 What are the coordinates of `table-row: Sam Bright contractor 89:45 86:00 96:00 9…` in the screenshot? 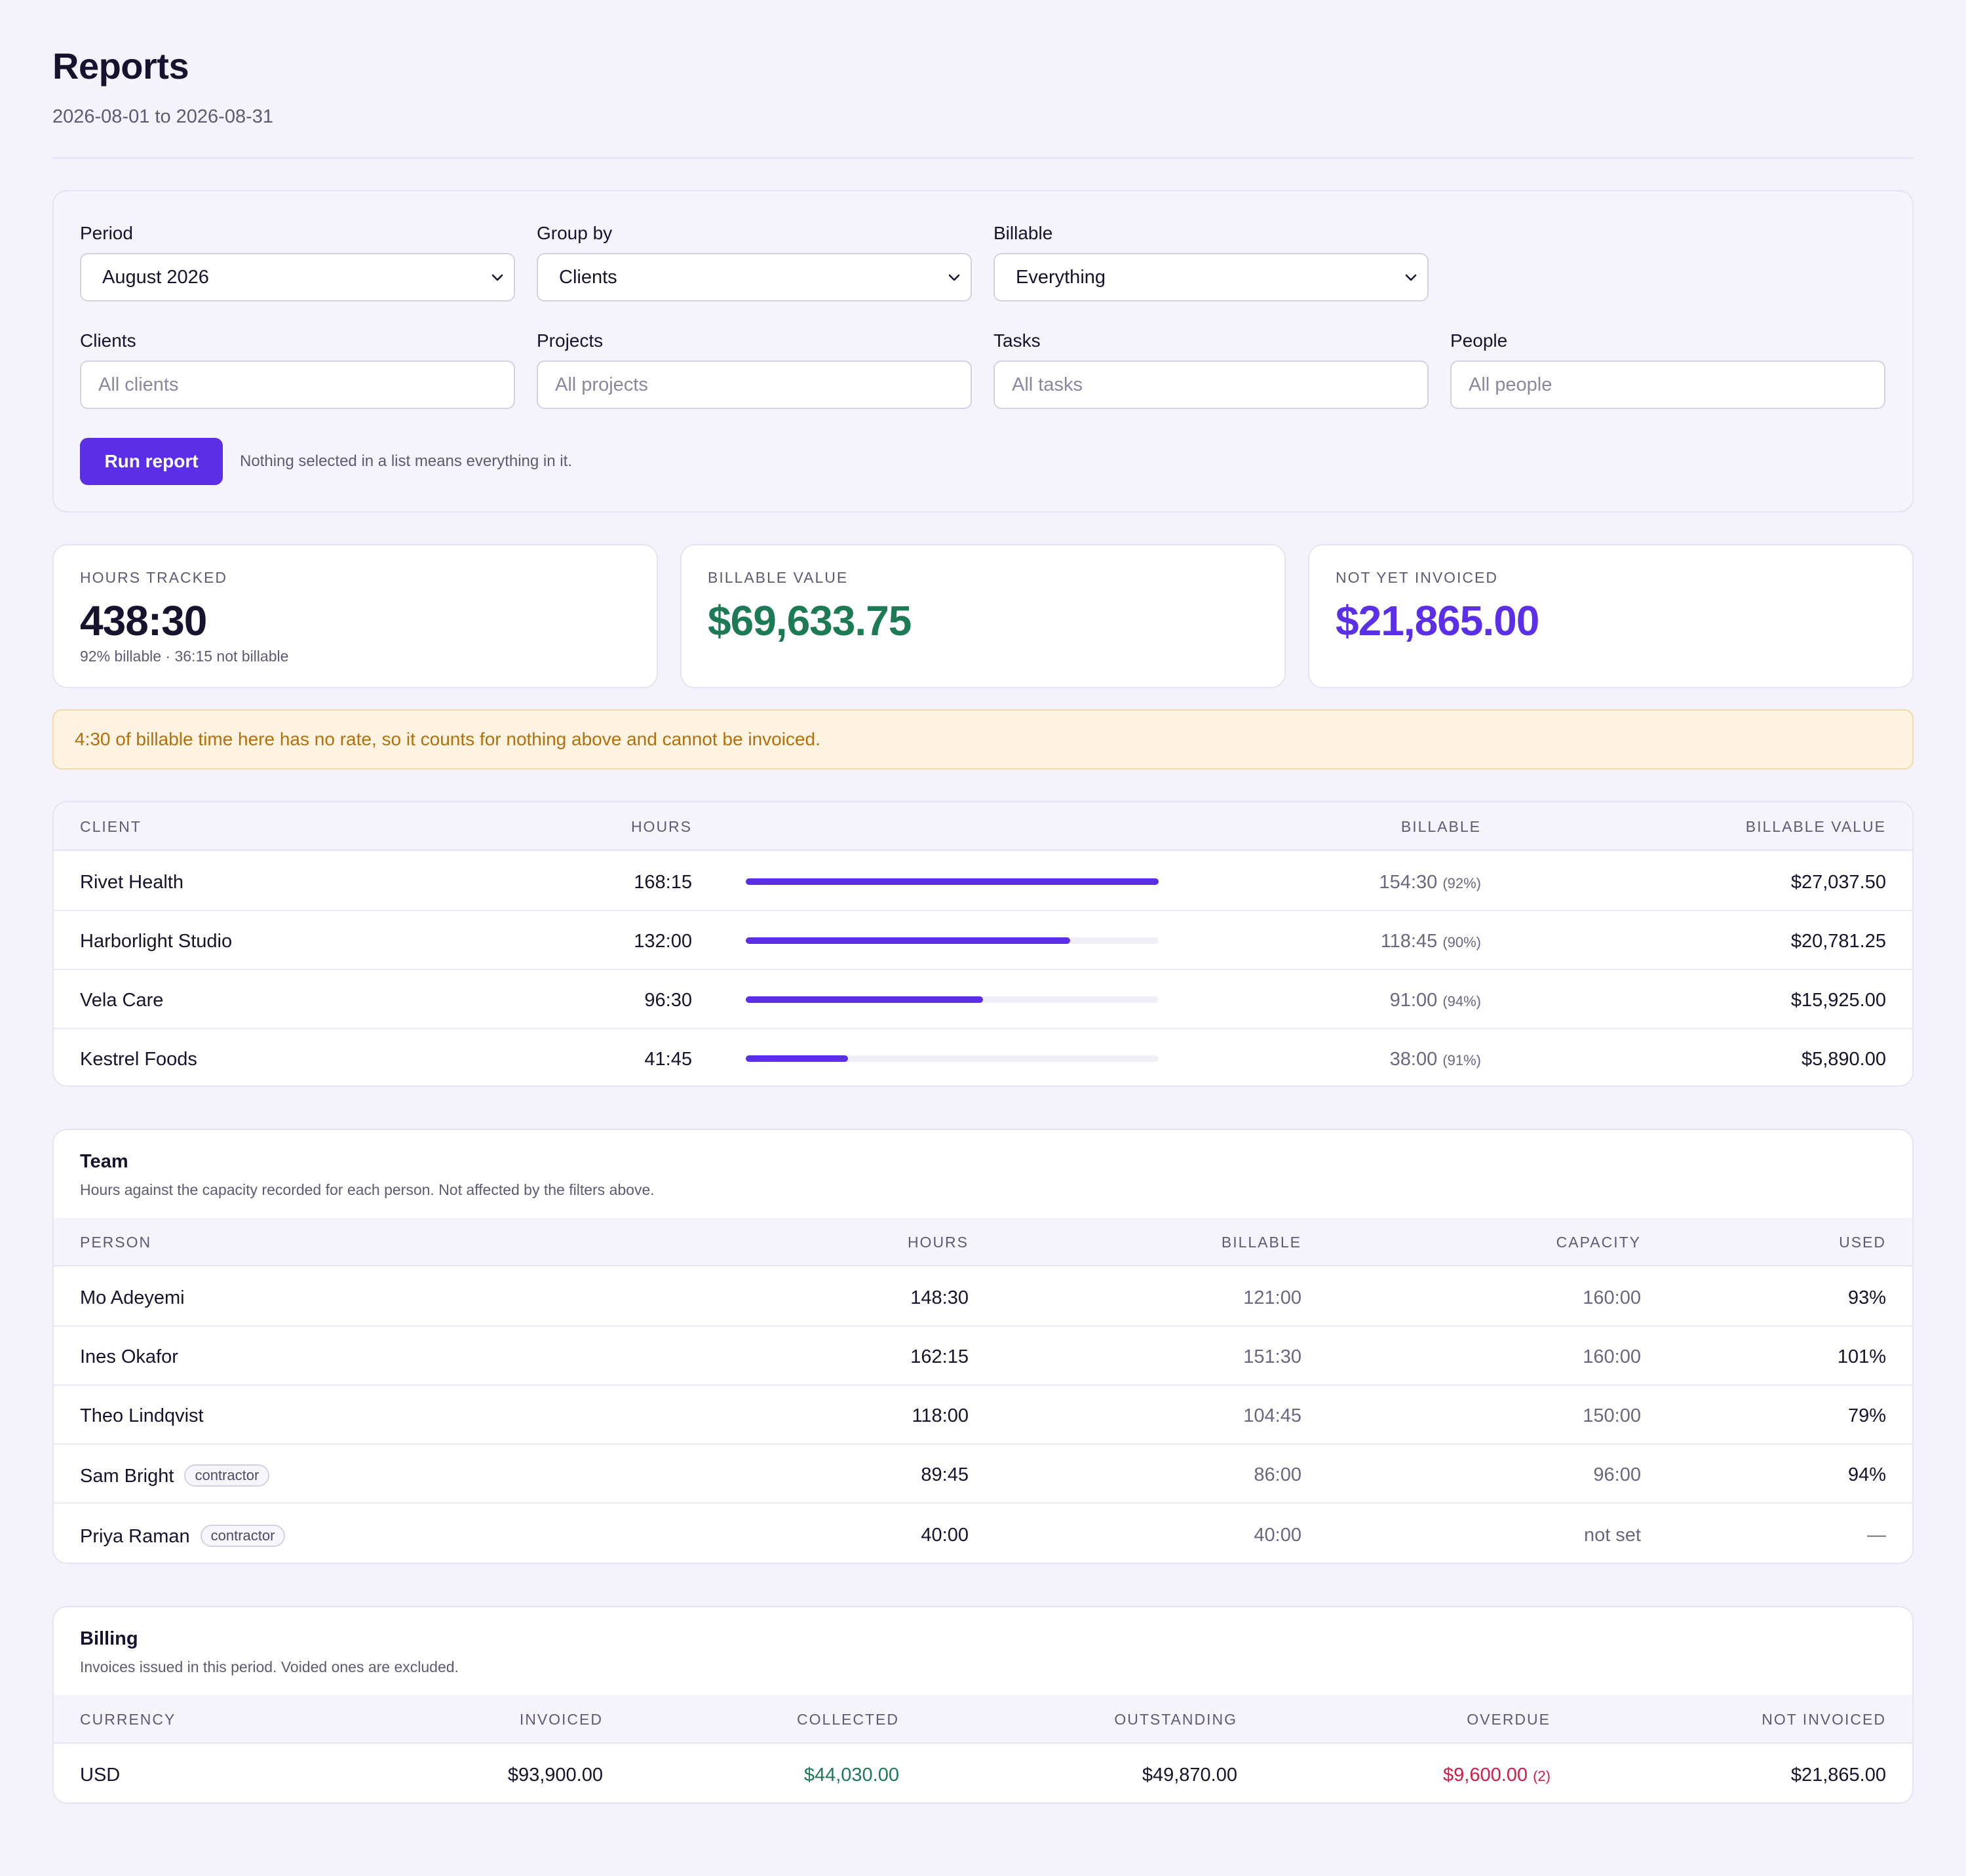 It's located at (983, 1474).